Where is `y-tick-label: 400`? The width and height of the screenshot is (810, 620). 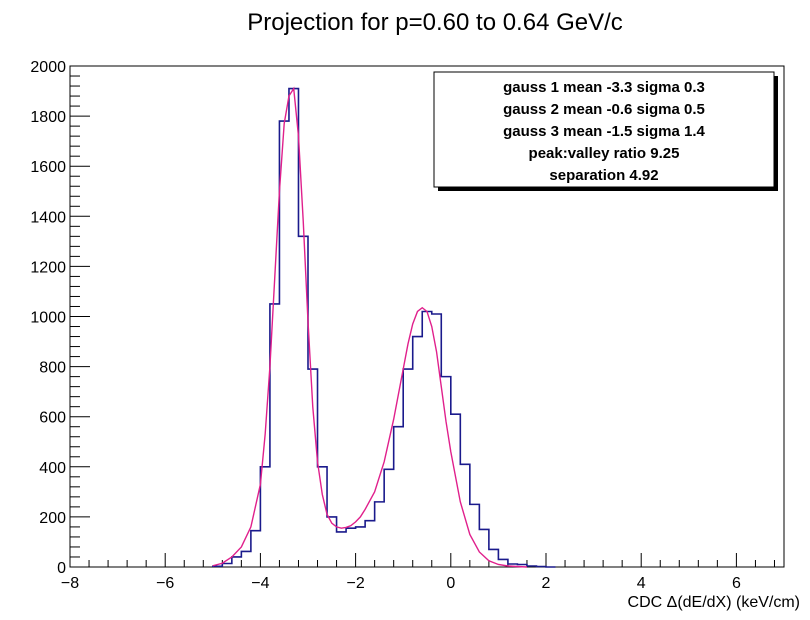
y-tick-label: 400 is located at coordinates (52, 468).